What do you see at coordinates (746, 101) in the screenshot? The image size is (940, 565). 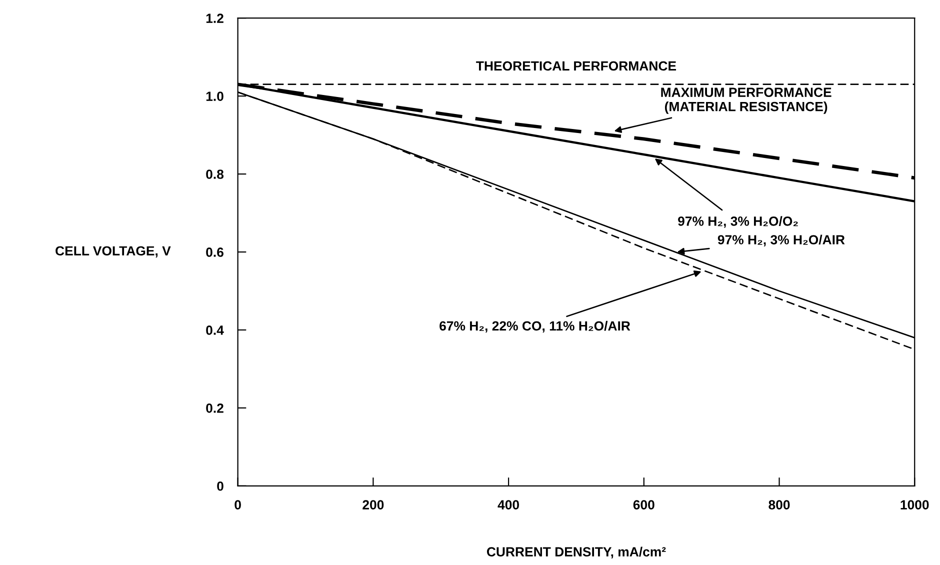 I see `annotation: MAXIMUM PERFORMANCE (MATERIAL RESISTANCE)` at bounding box center [746, 101].